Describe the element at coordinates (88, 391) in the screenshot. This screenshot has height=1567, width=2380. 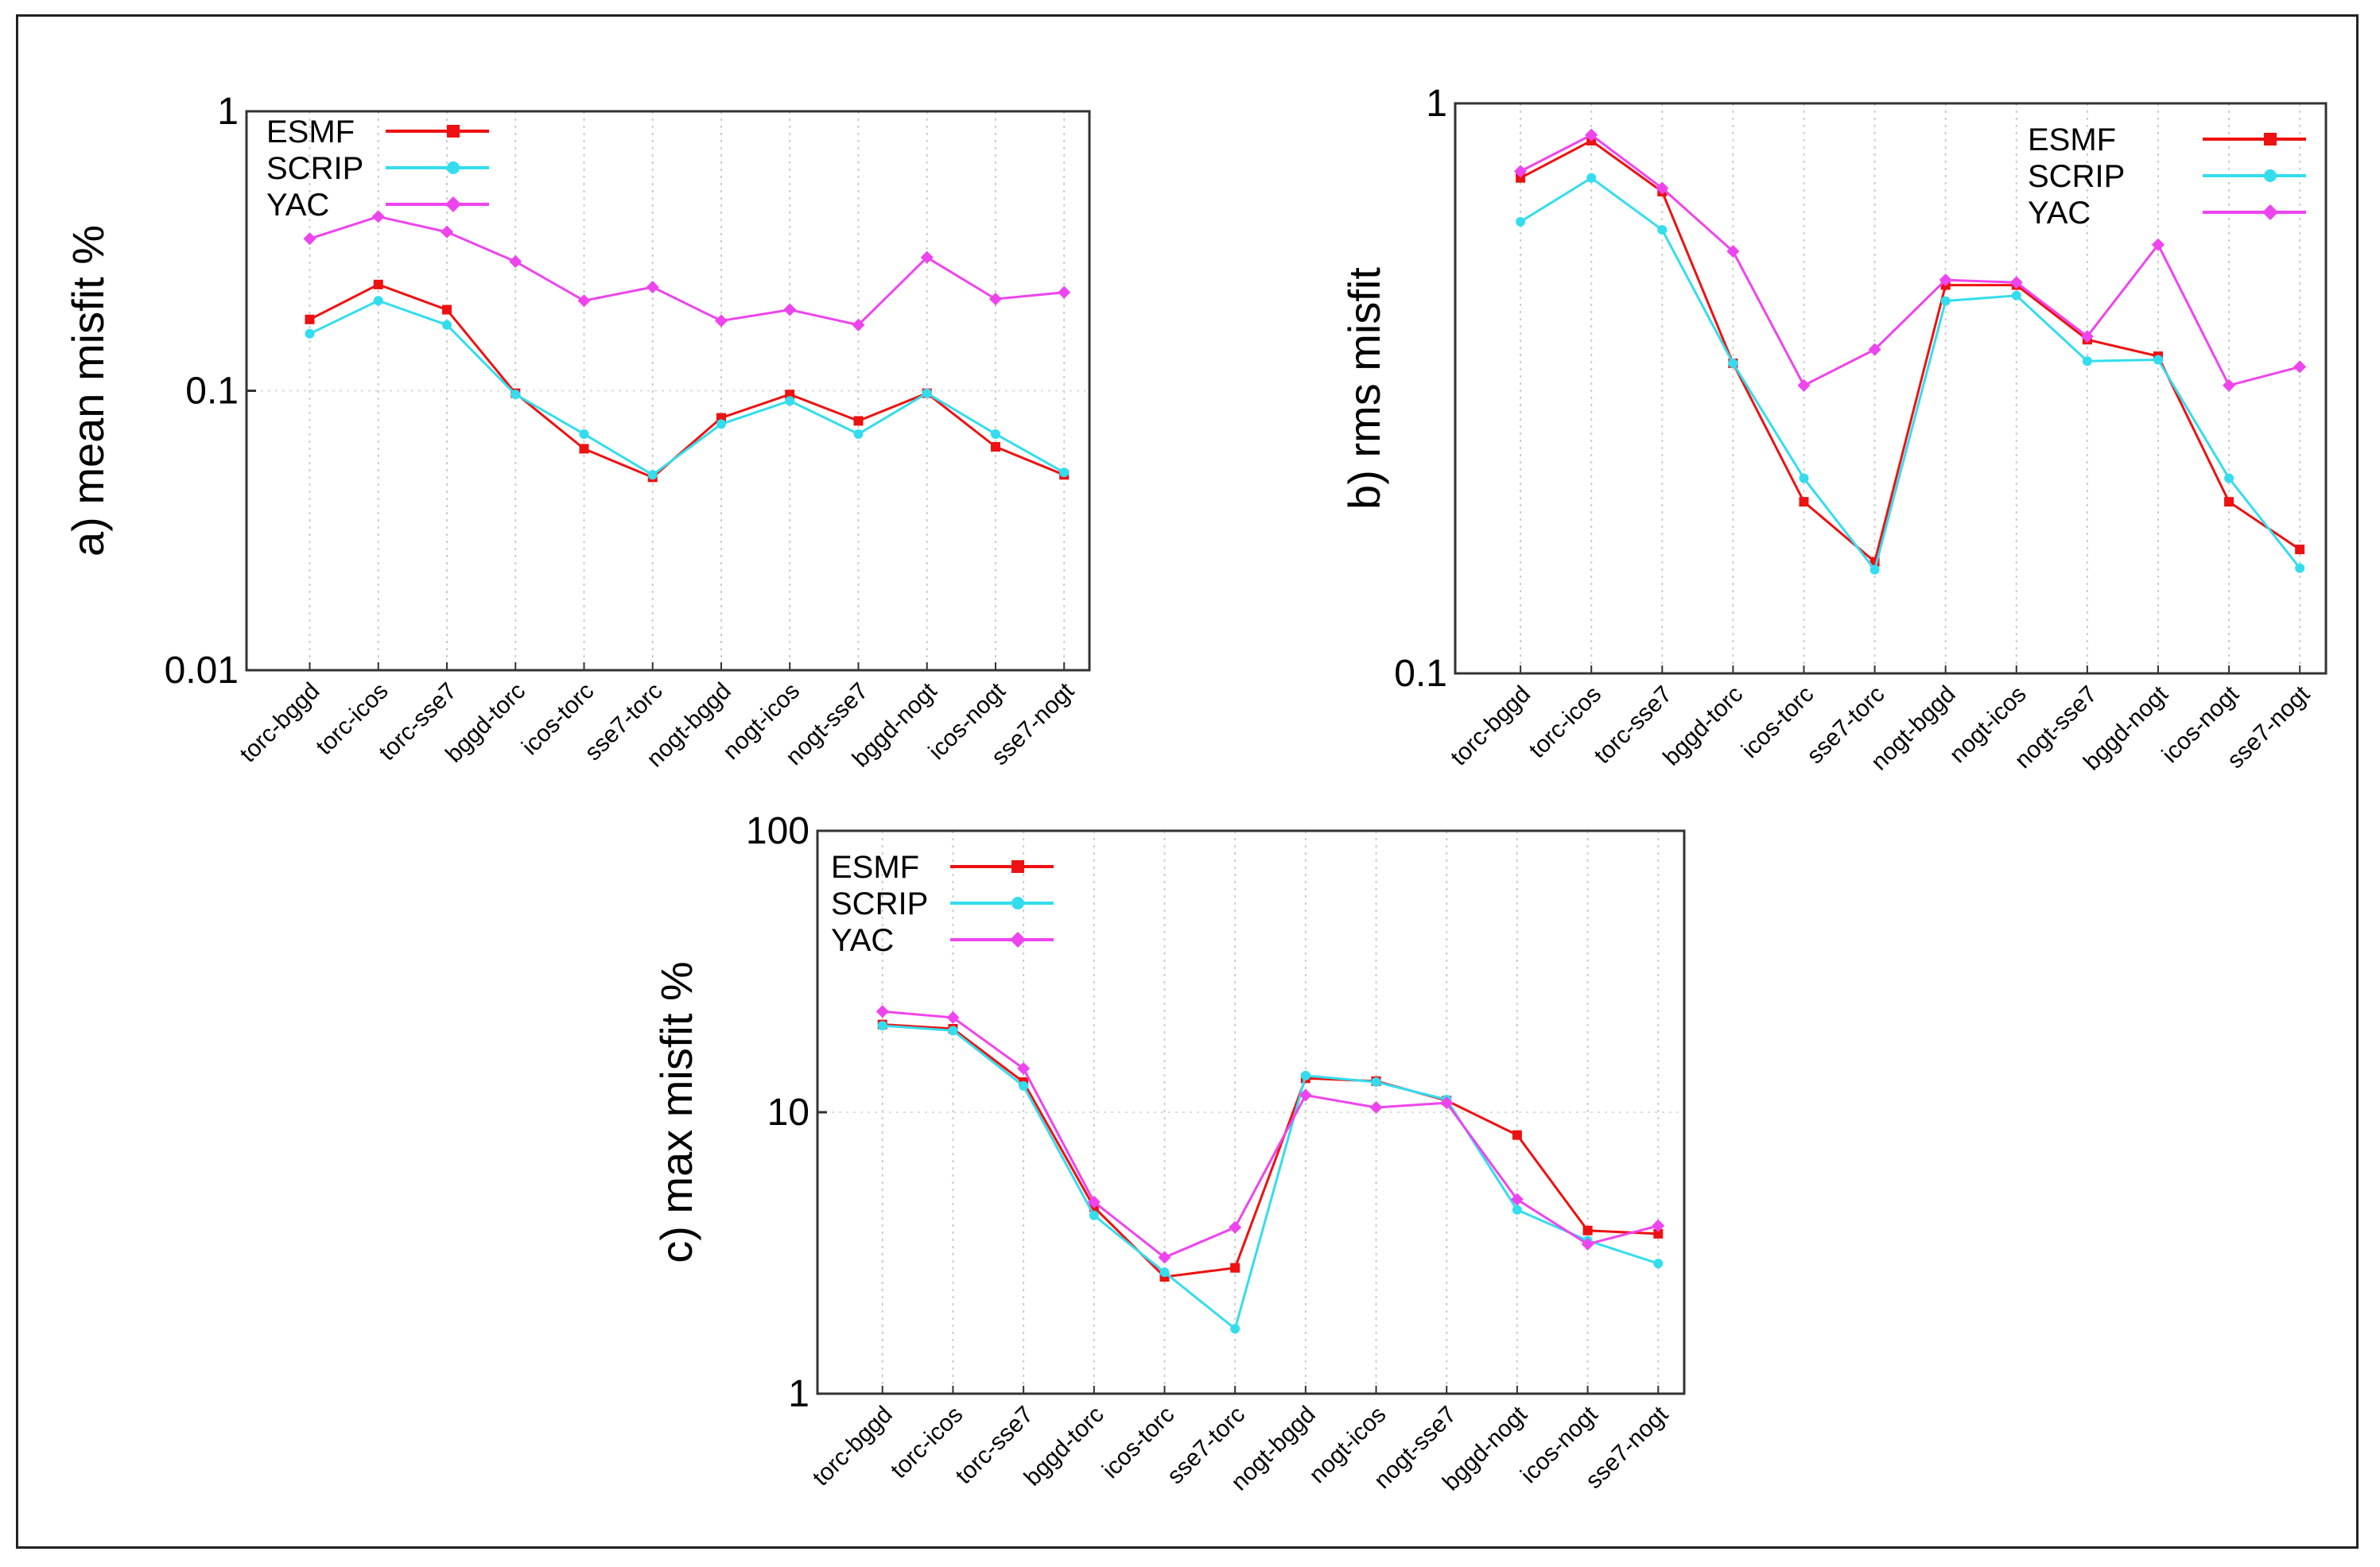
I see `y-axis-label: a) mean misfit %` at that location.